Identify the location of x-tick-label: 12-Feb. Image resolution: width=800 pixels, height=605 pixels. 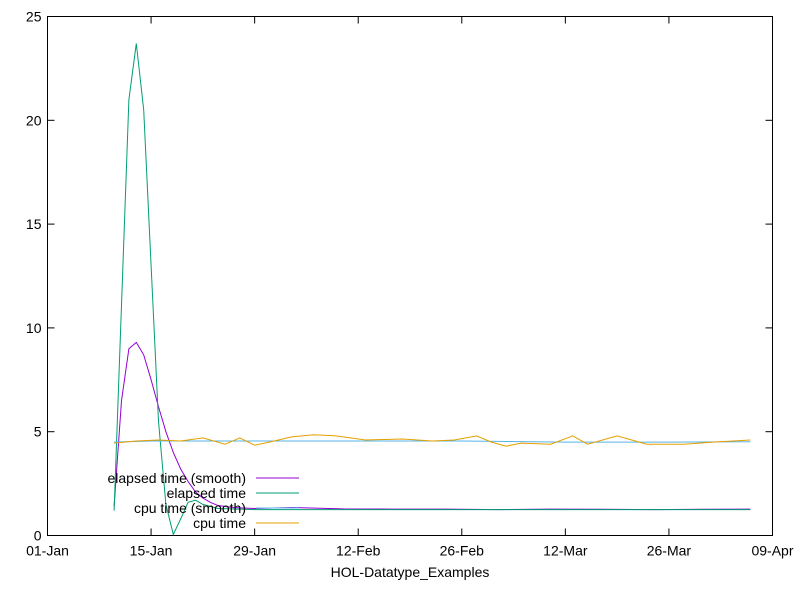
(358, 551).